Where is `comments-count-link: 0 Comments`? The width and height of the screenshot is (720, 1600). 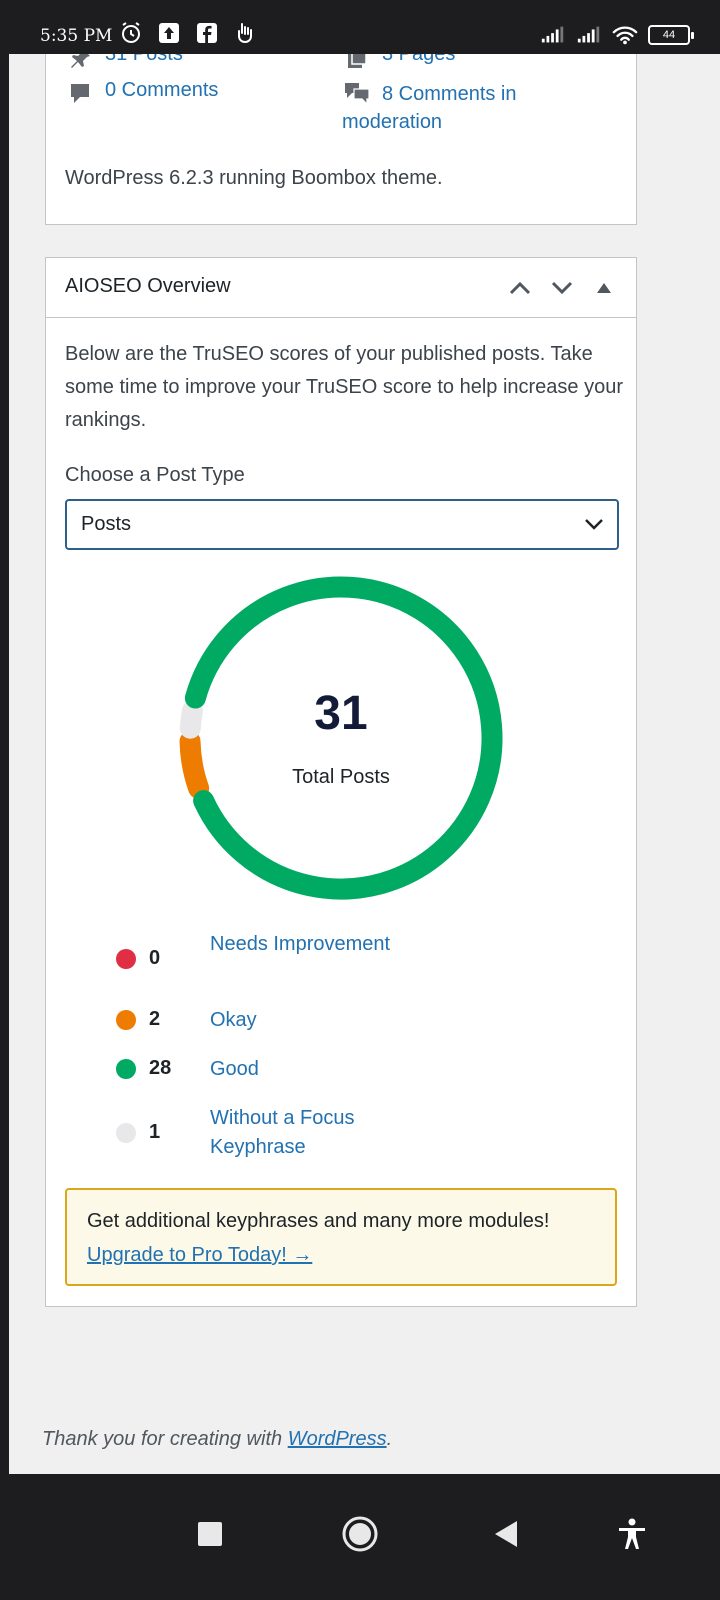 comments-count-link: 0 Comments is located at coordinates (141, 94).